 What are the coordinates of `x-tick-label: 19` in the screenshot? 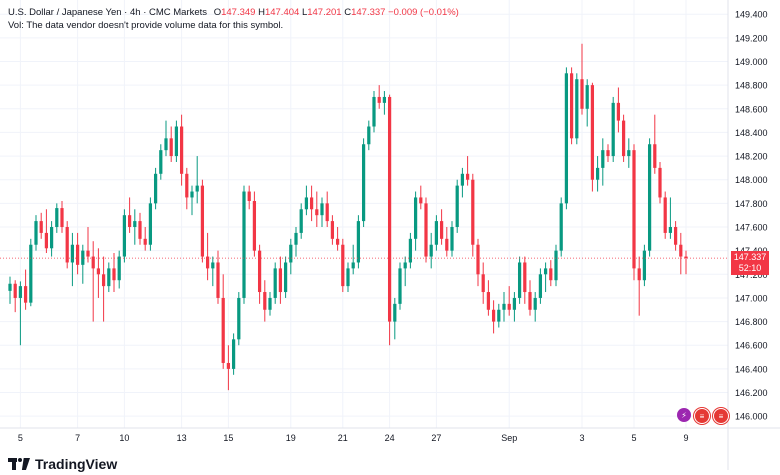 It's located at (291, 438).